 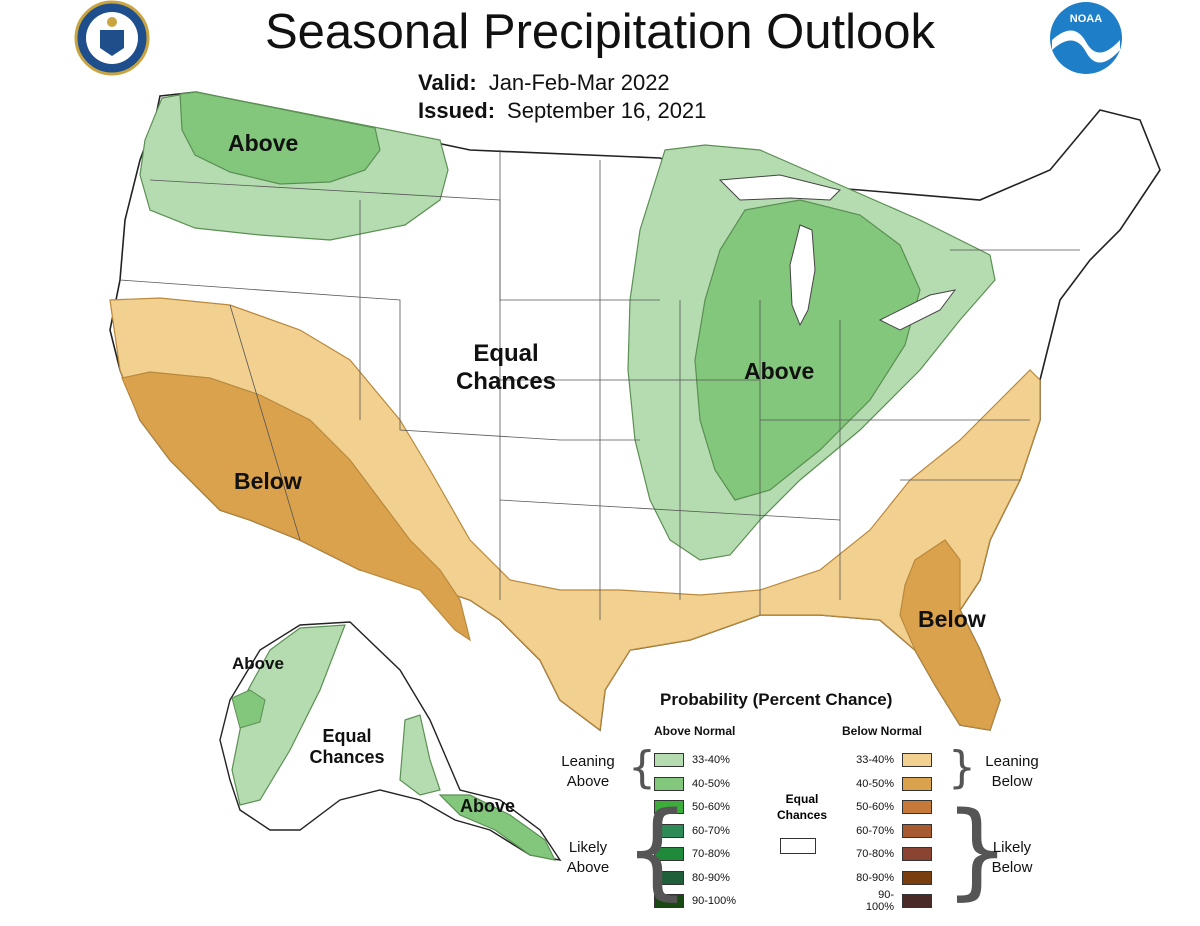 I want to click on legend-below-percent: 90-100%, so click(x=879, y=901).